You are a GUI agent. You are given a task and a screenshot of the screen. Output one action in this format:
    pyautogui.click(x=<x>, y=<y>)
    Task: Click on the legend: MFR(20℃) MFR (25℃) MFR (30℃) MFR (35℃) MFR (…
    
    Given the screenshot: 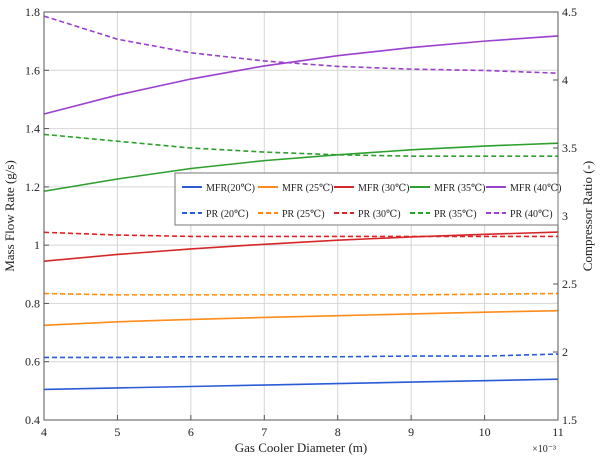 What is the action you would take?
    pyautogui.click(x=367, y=199)
    